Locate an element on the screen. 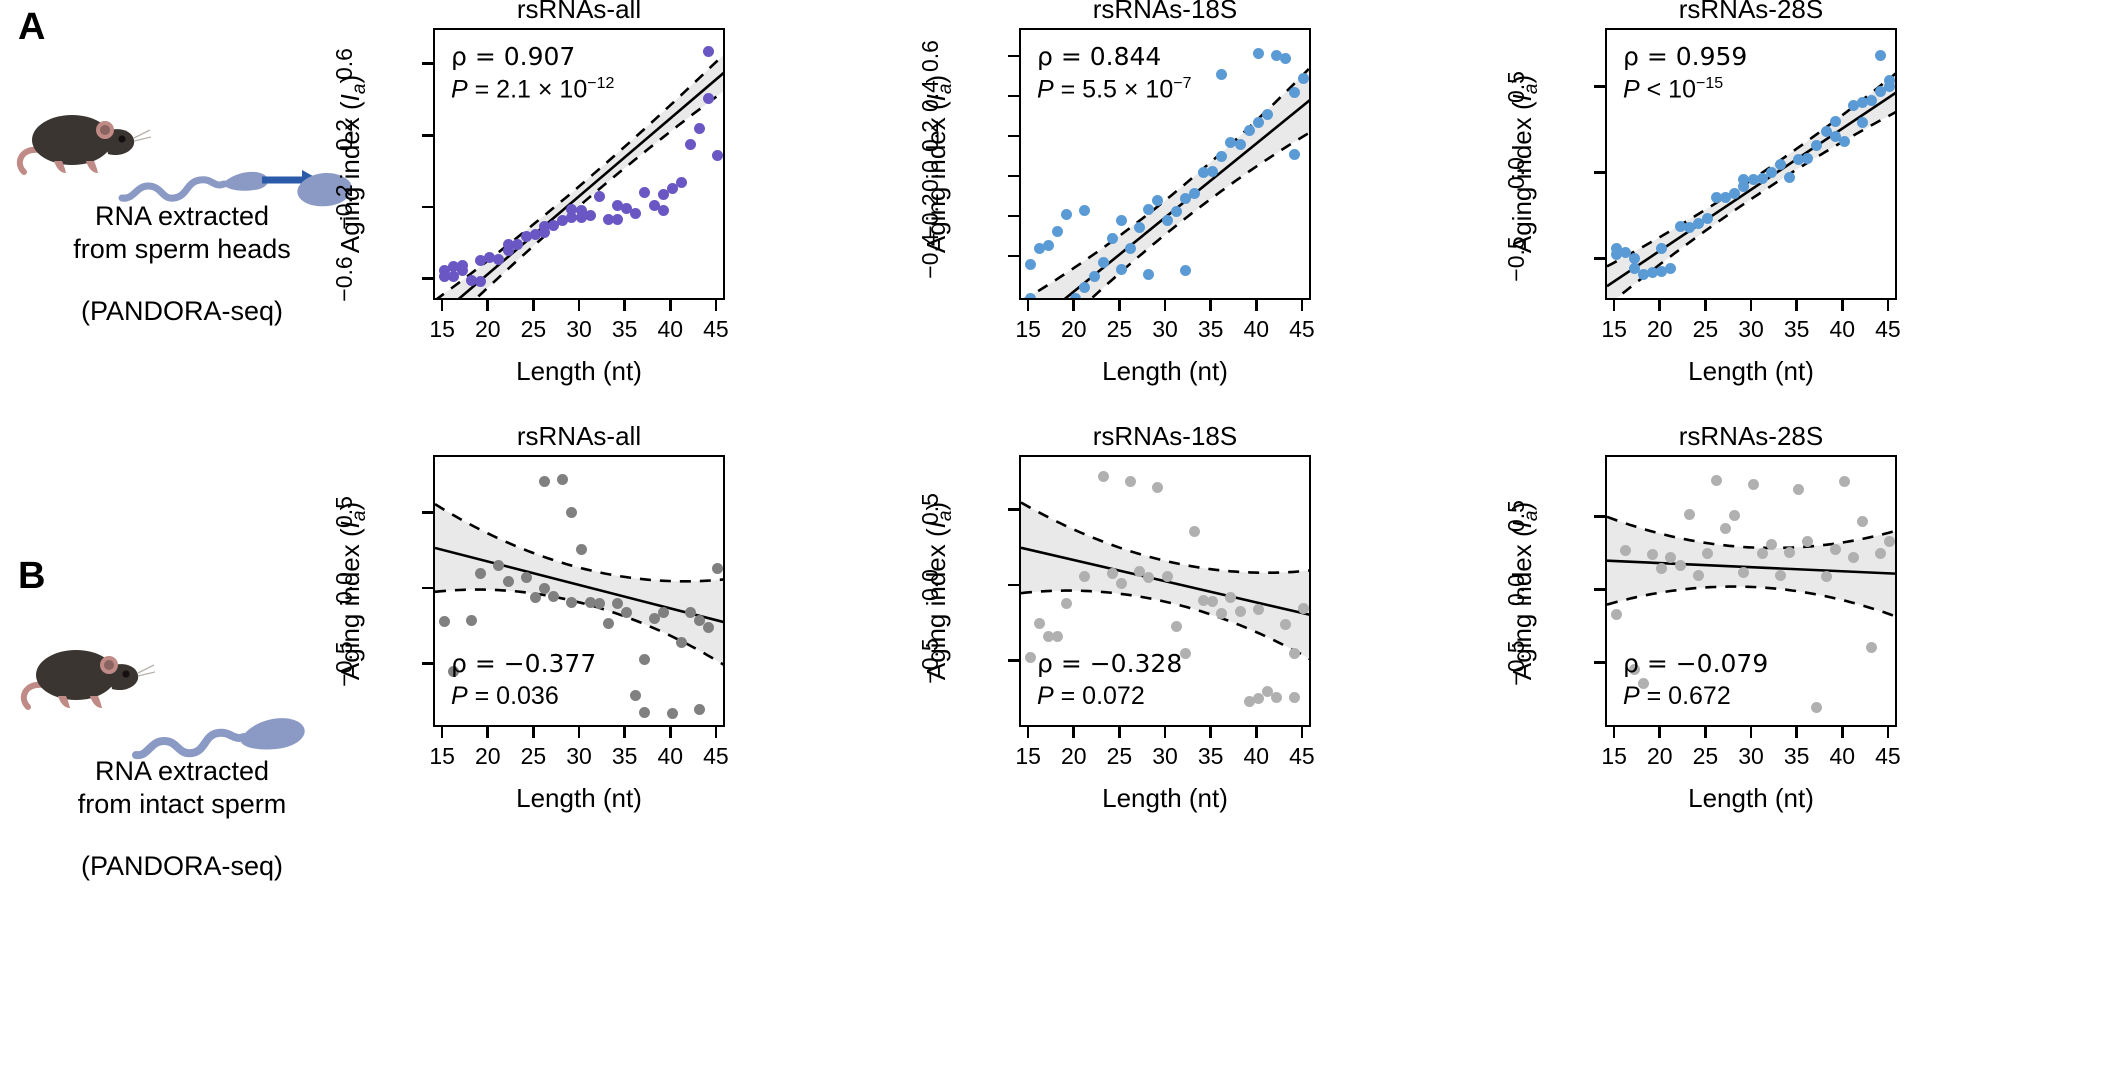 This screenshot has width=2116, height=1070. x-tick-label: 25 is located at coordinates (1705, 756).